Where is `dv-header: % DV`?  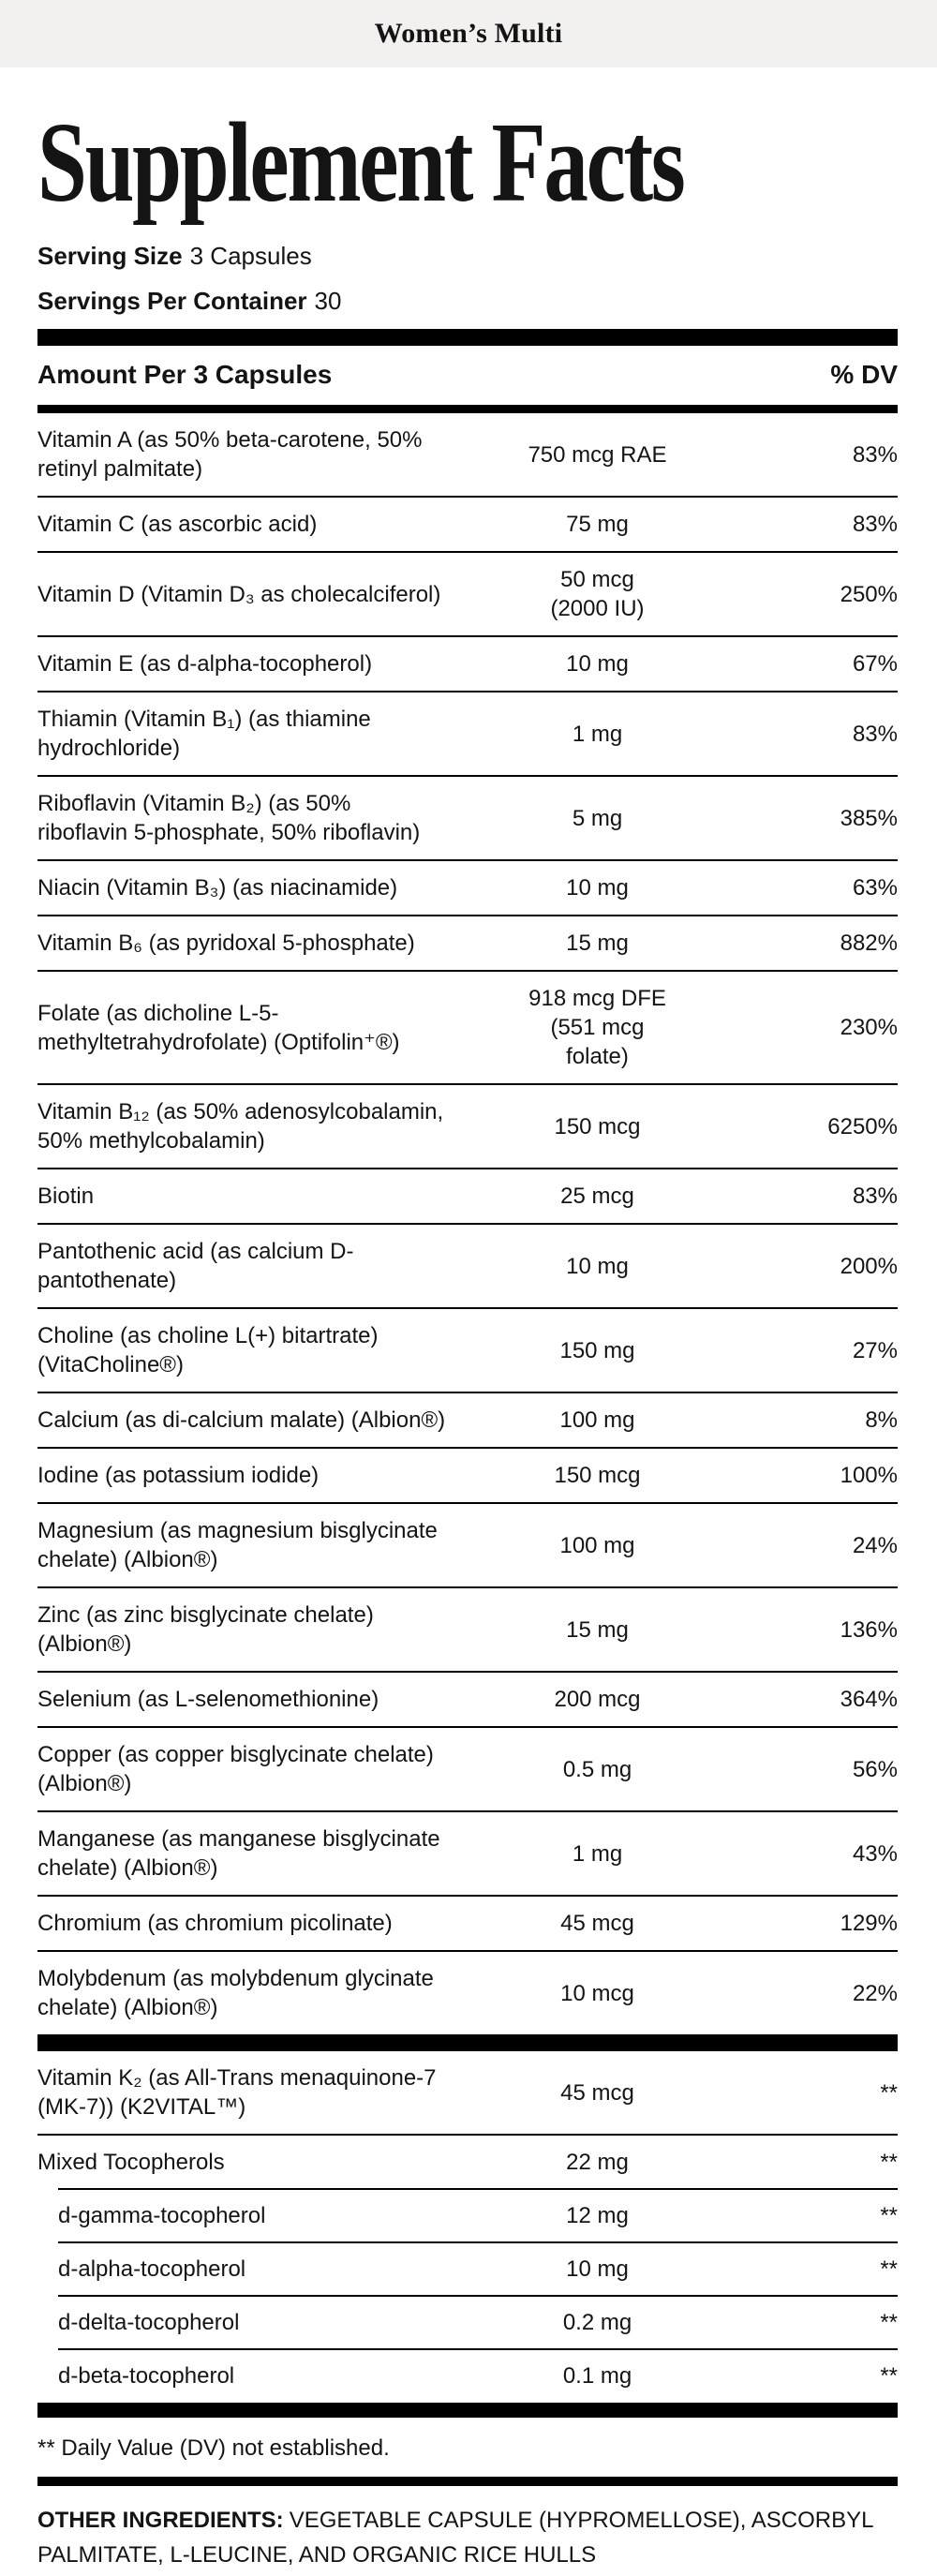
dv-header: % DV is located at coordinates (864, 374).